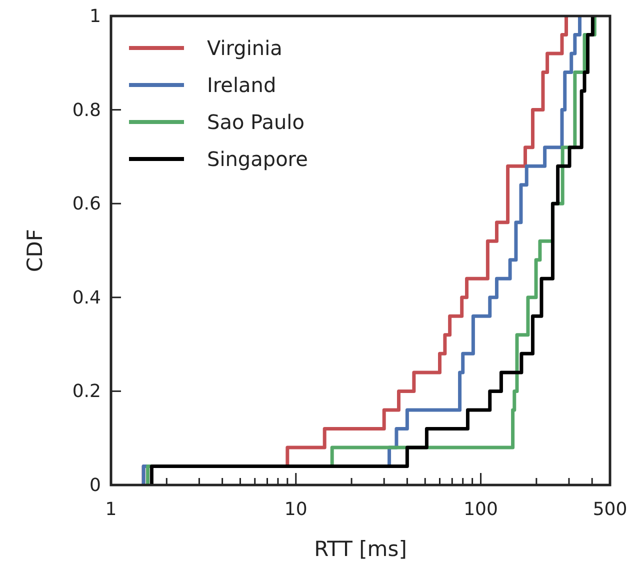 Image resolution: width=641 pixels, height=566 pixels. What do you see at coordinates (86, 204) in the screenshot?
I see `y-tick-label: 0.6` at bounding box center [86, 204].